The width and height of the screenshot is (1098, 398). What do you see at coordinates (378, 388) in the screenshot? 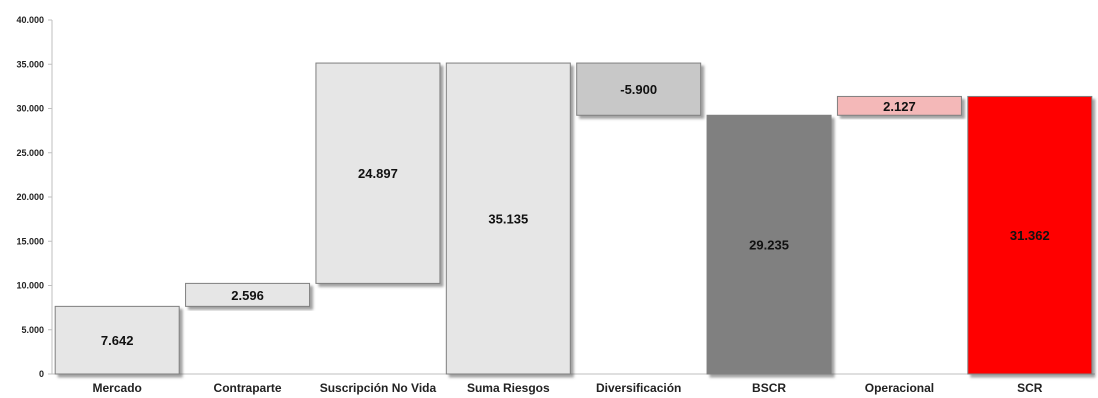
I see `category-label: Suscripción No Vida` at bounding box center [378, 388].